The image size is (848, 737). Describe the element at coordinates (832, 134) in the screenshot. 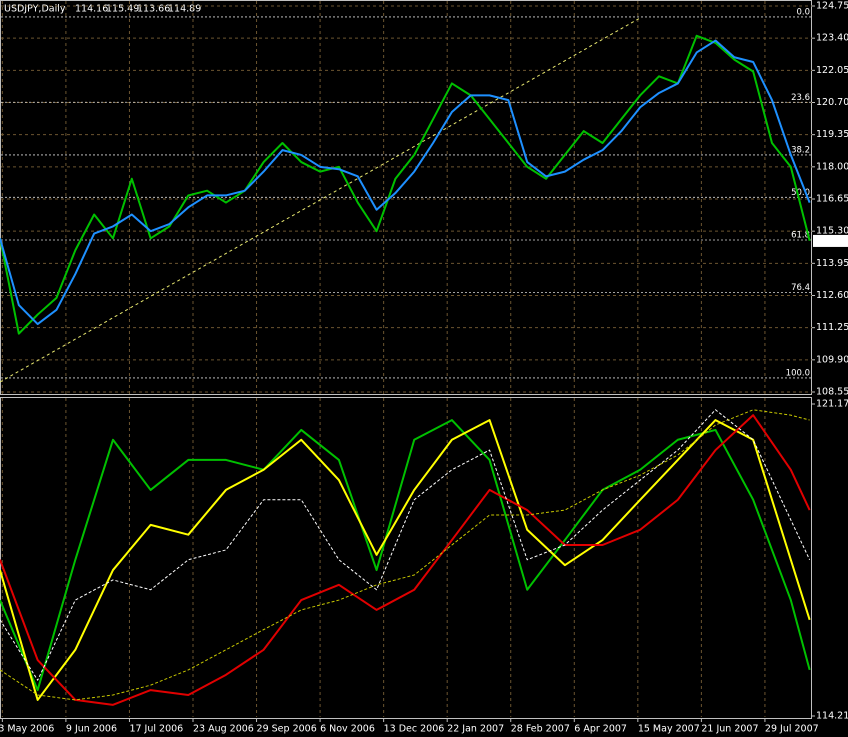

I see `y-tick-label: 119.35` at that location.